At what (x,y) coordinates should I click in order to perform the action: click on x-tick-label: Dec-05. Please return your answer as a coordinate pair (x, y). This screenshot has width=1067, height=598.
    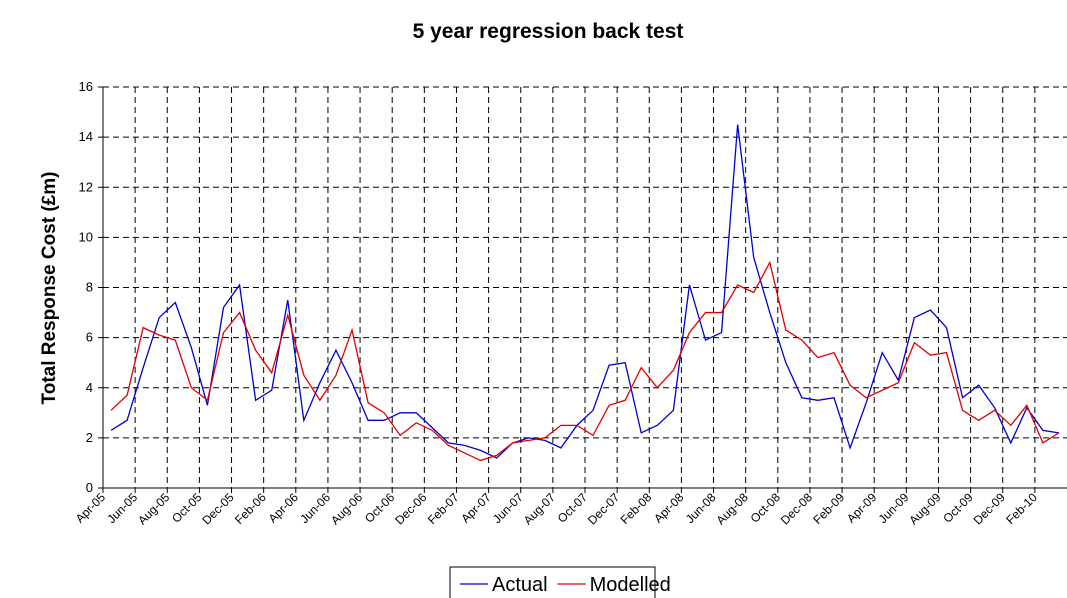
    Looking at the image, I should click on (217, 508).